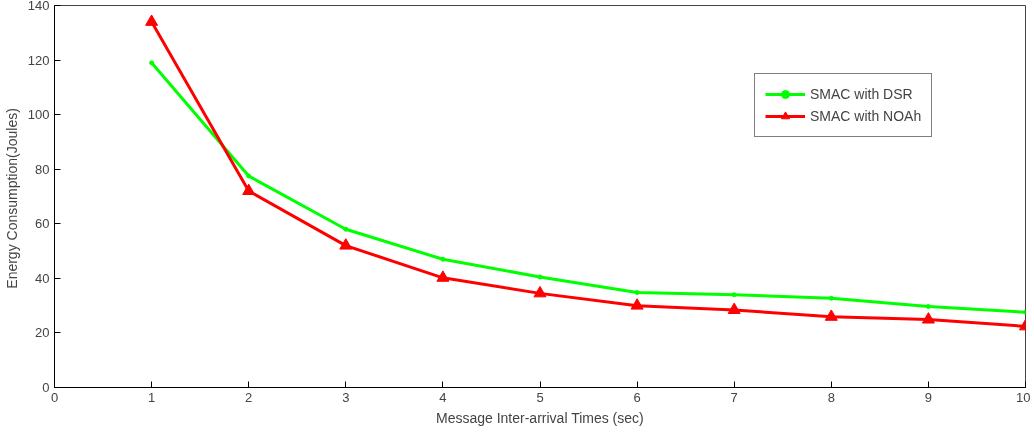 This screenshot has width=1034, height=432. I want to click on x-axis-title: Message Inter-arrival Times (sec), so click(540, 417).